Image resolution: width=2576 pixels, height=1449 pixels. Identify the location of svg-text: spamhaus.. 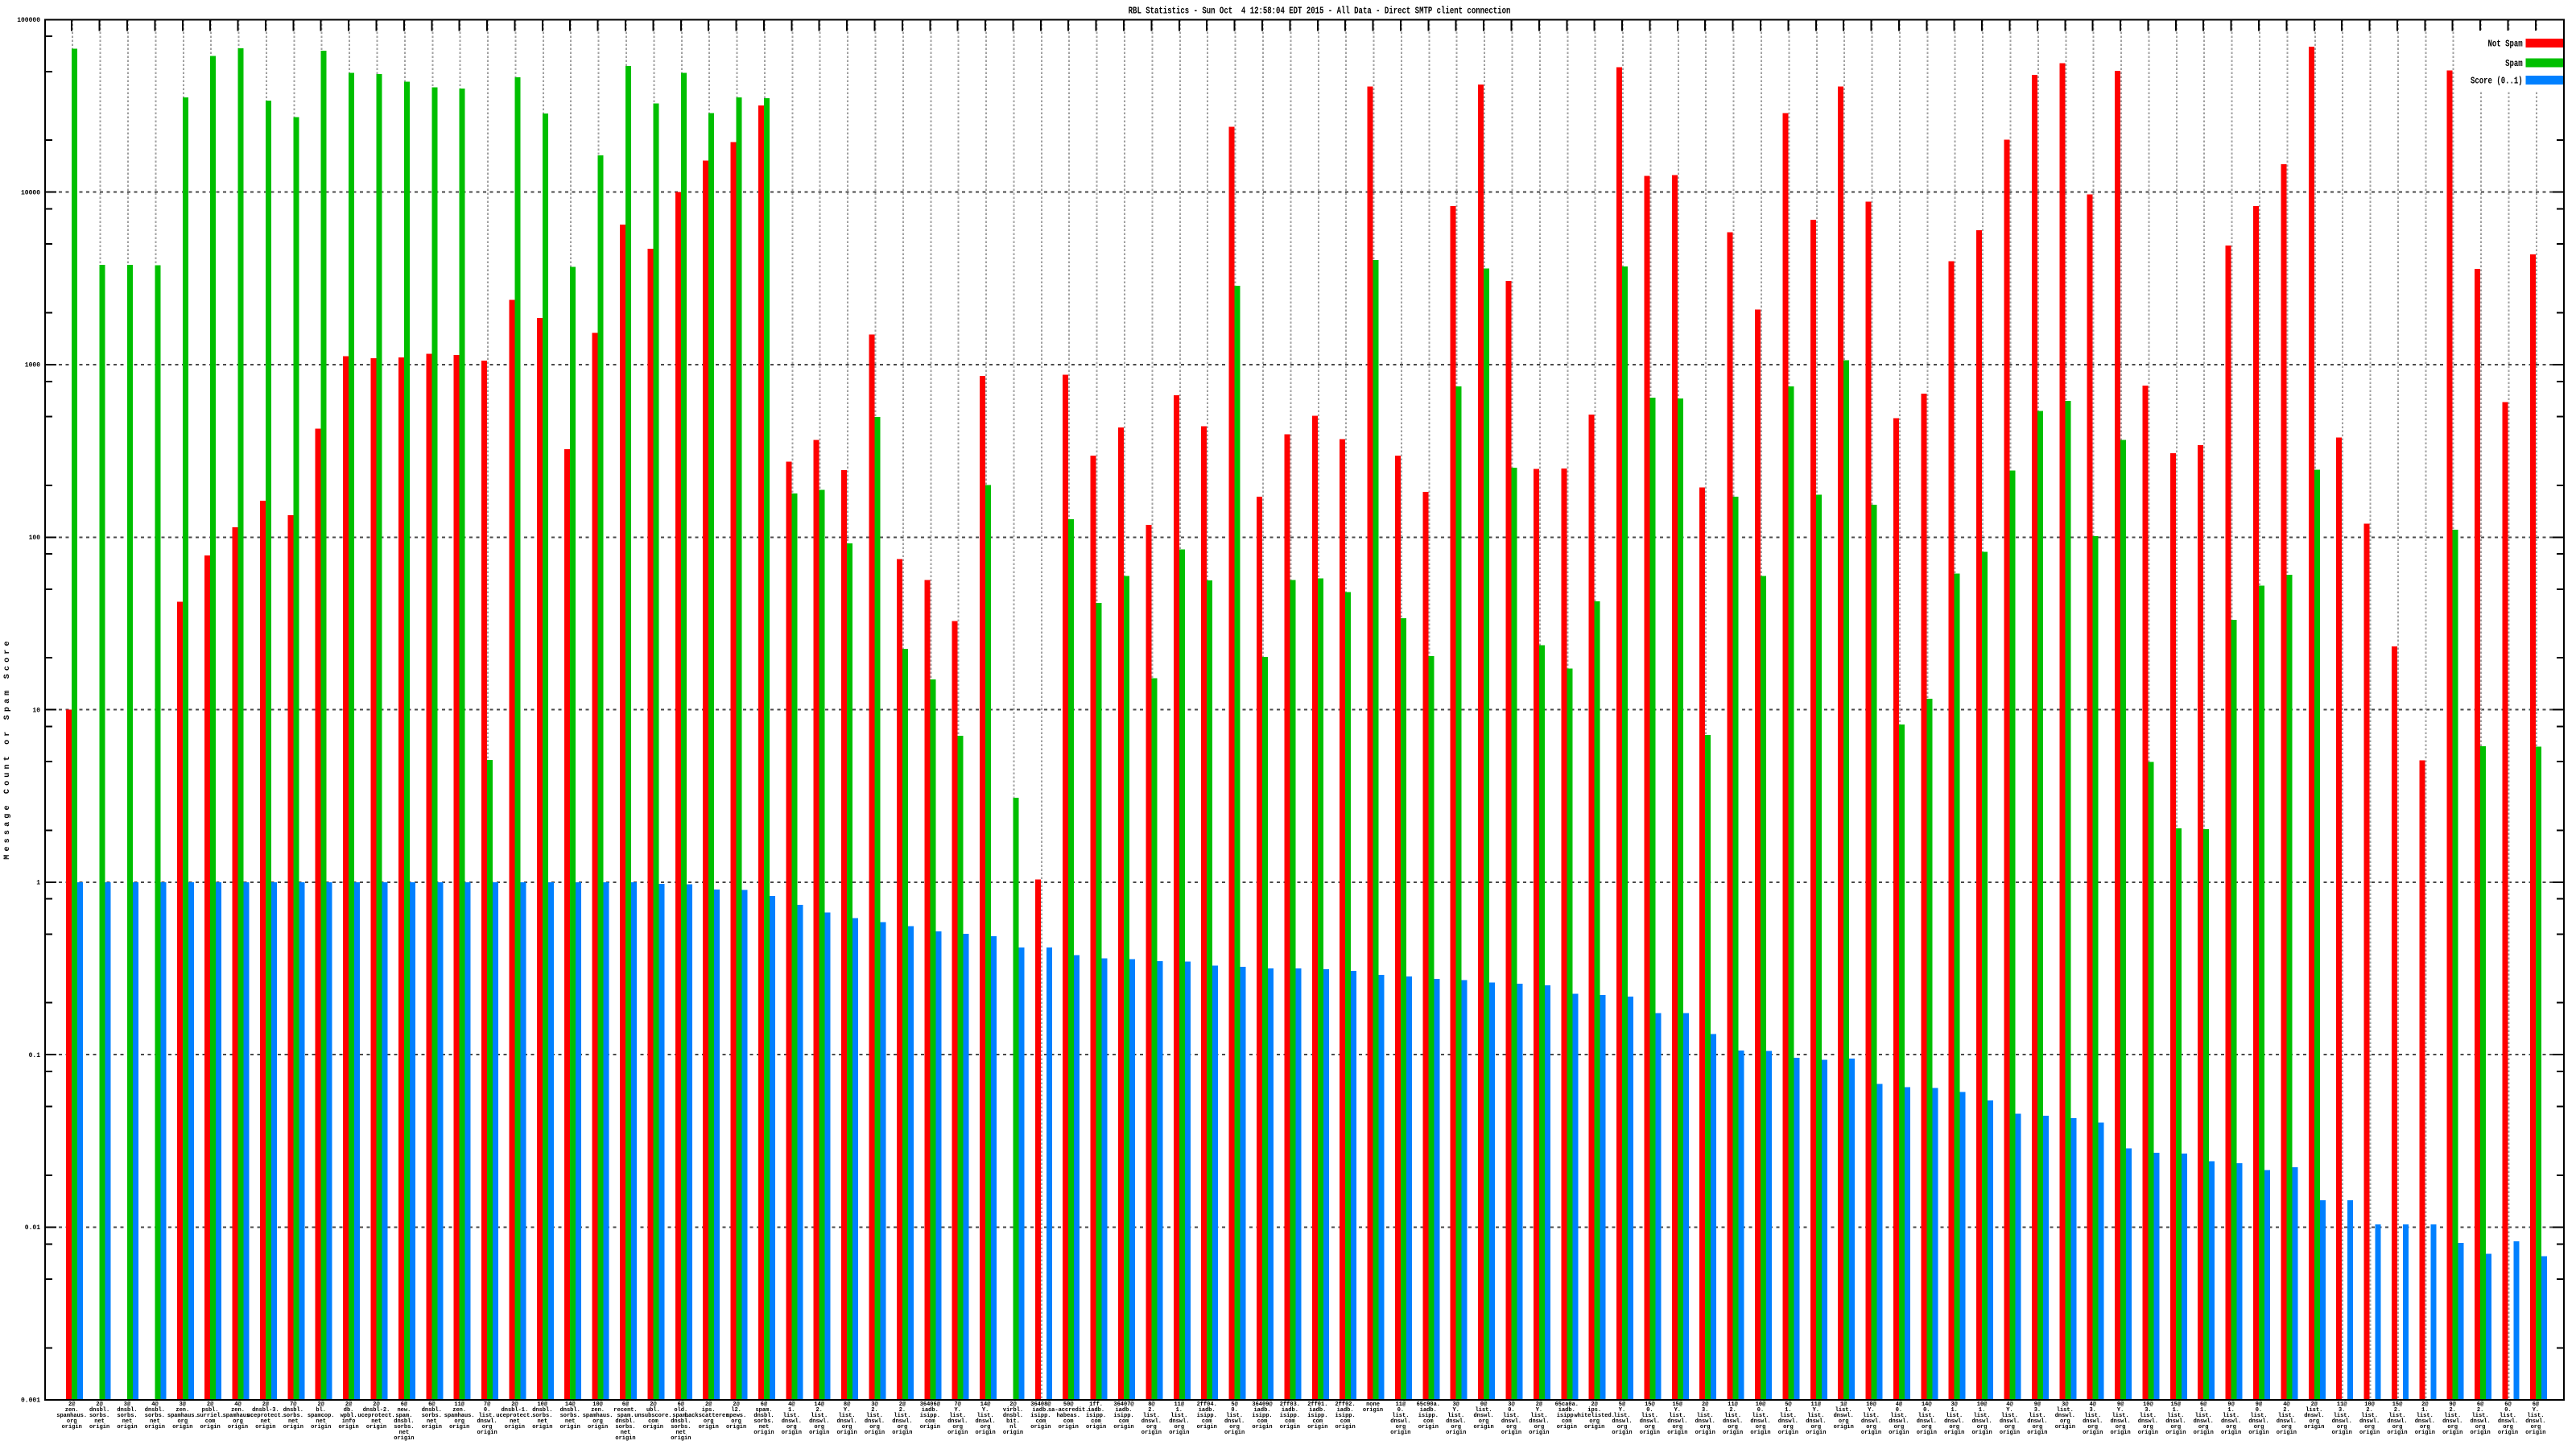
(598, 1416).